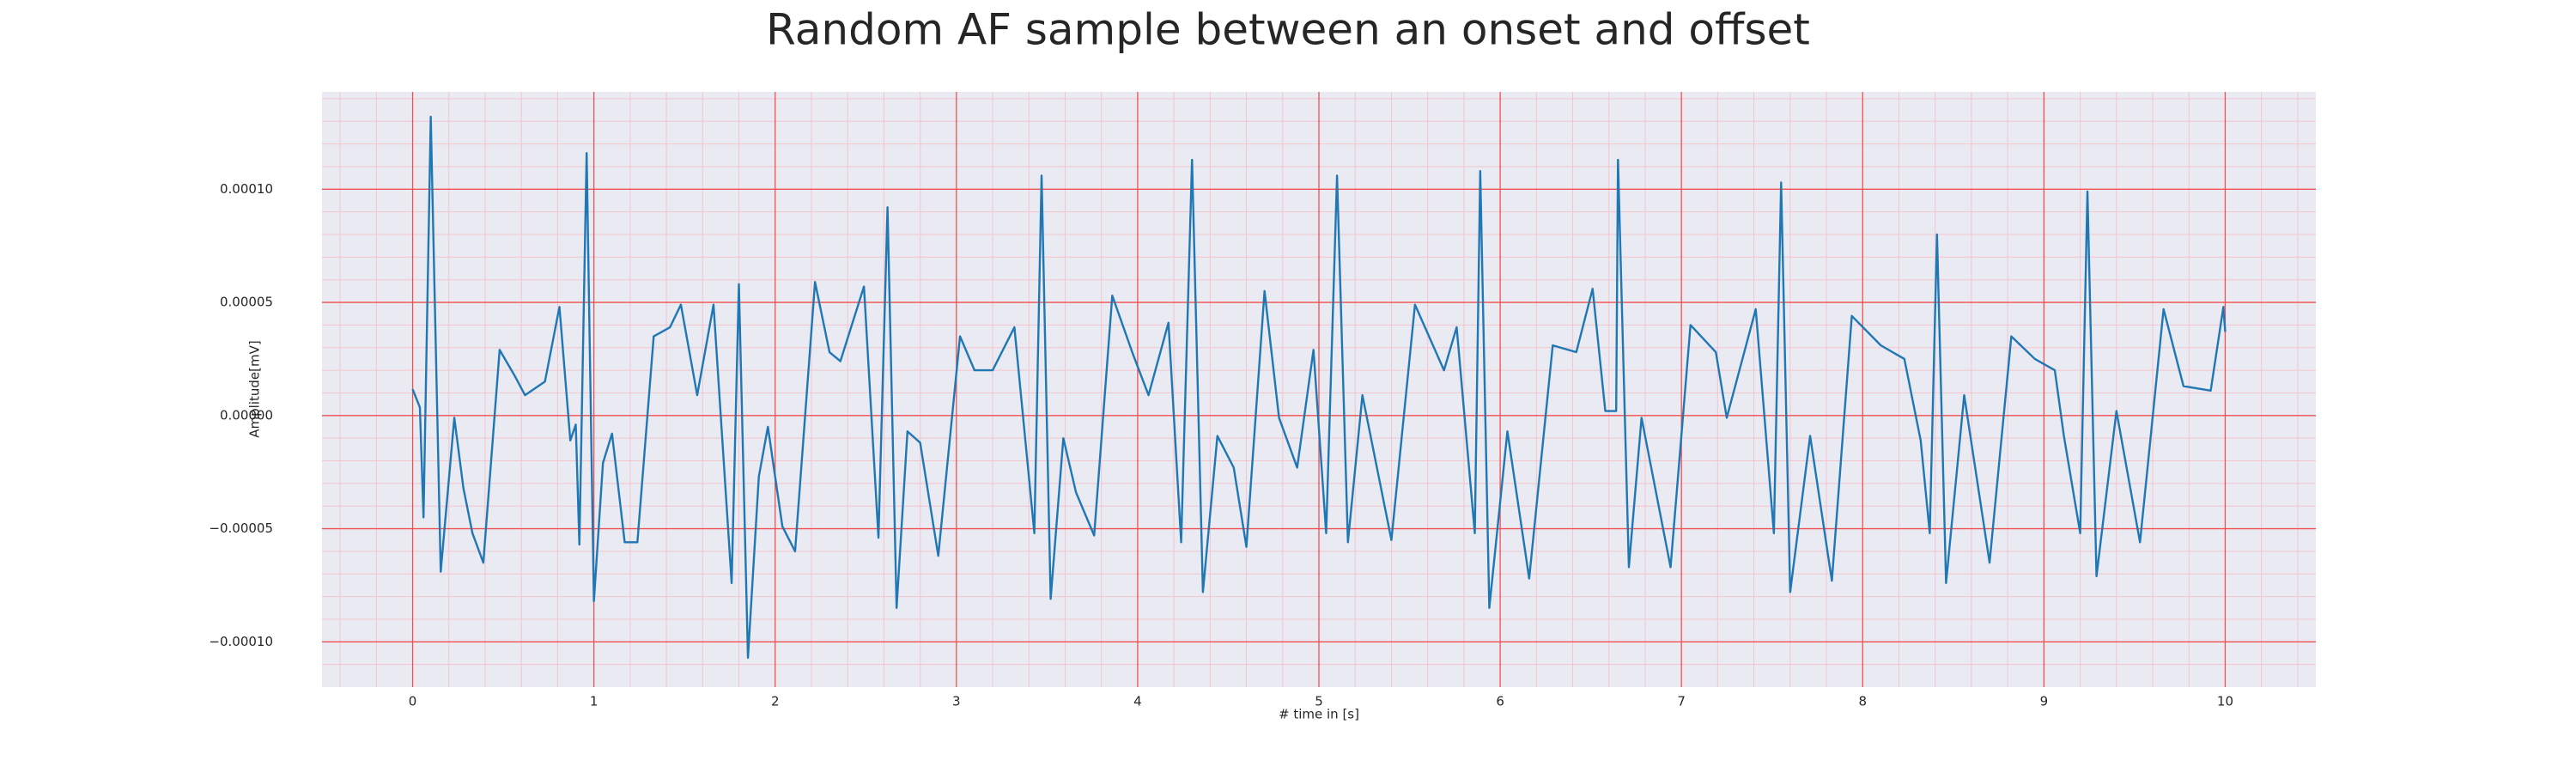 The height and width of the screenshot is (773, 2576). I want to click on y-tick-label: 0.00000, so click(247, 415).